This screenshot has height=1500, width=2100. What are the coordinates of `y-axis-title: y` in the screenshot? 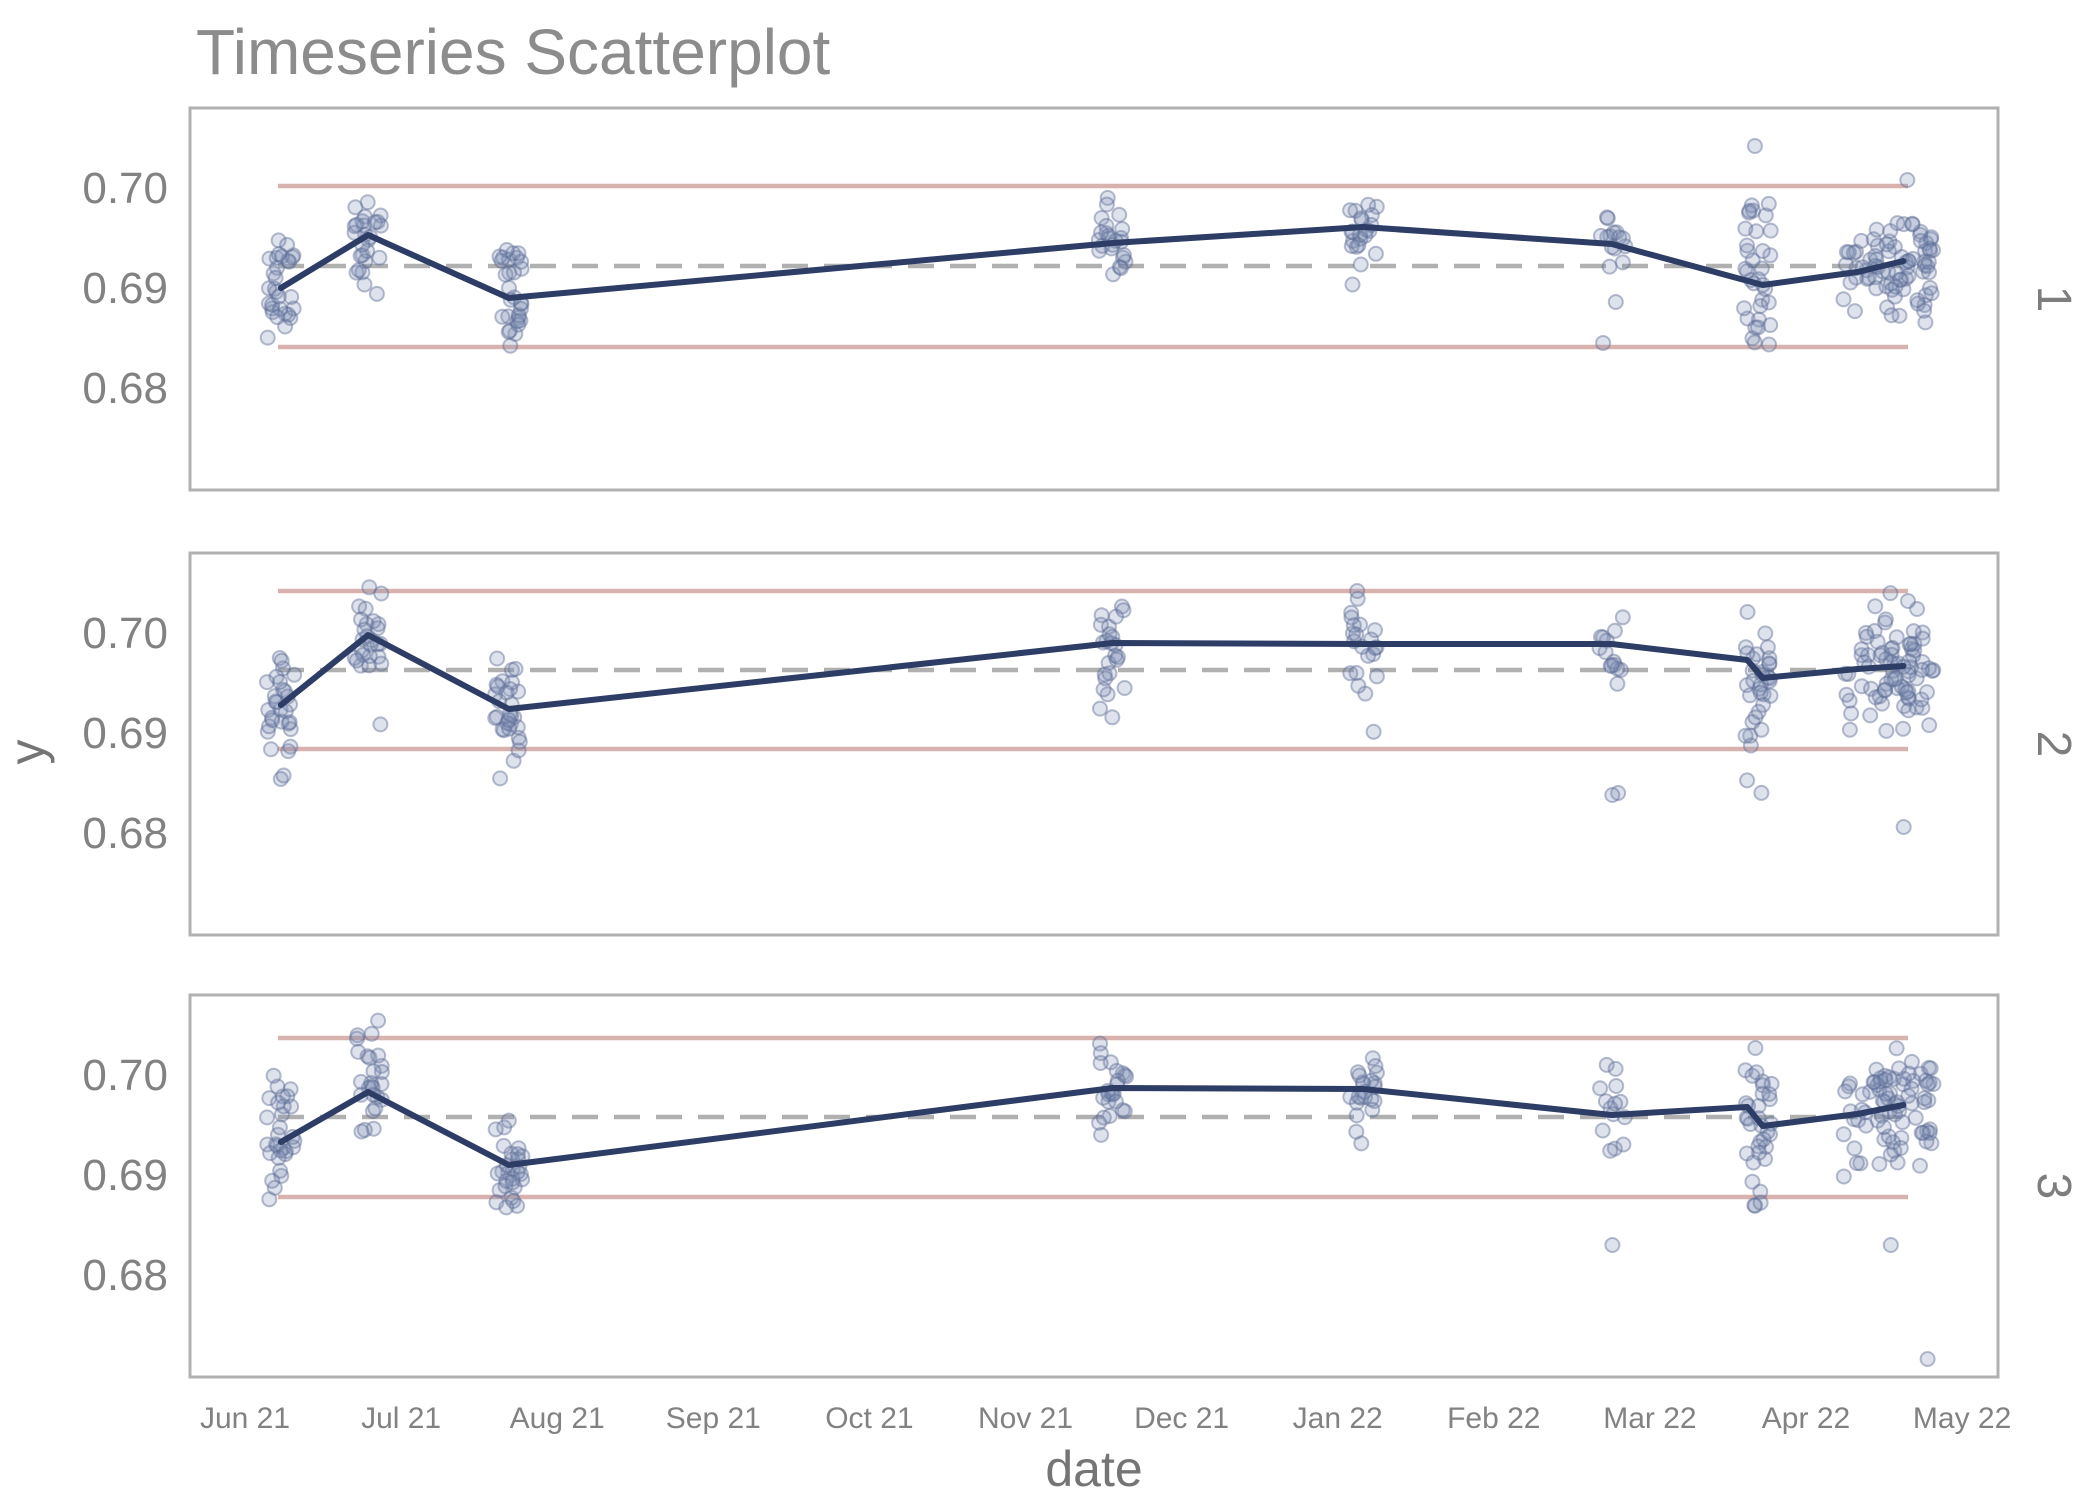 It's located at (27, 752).